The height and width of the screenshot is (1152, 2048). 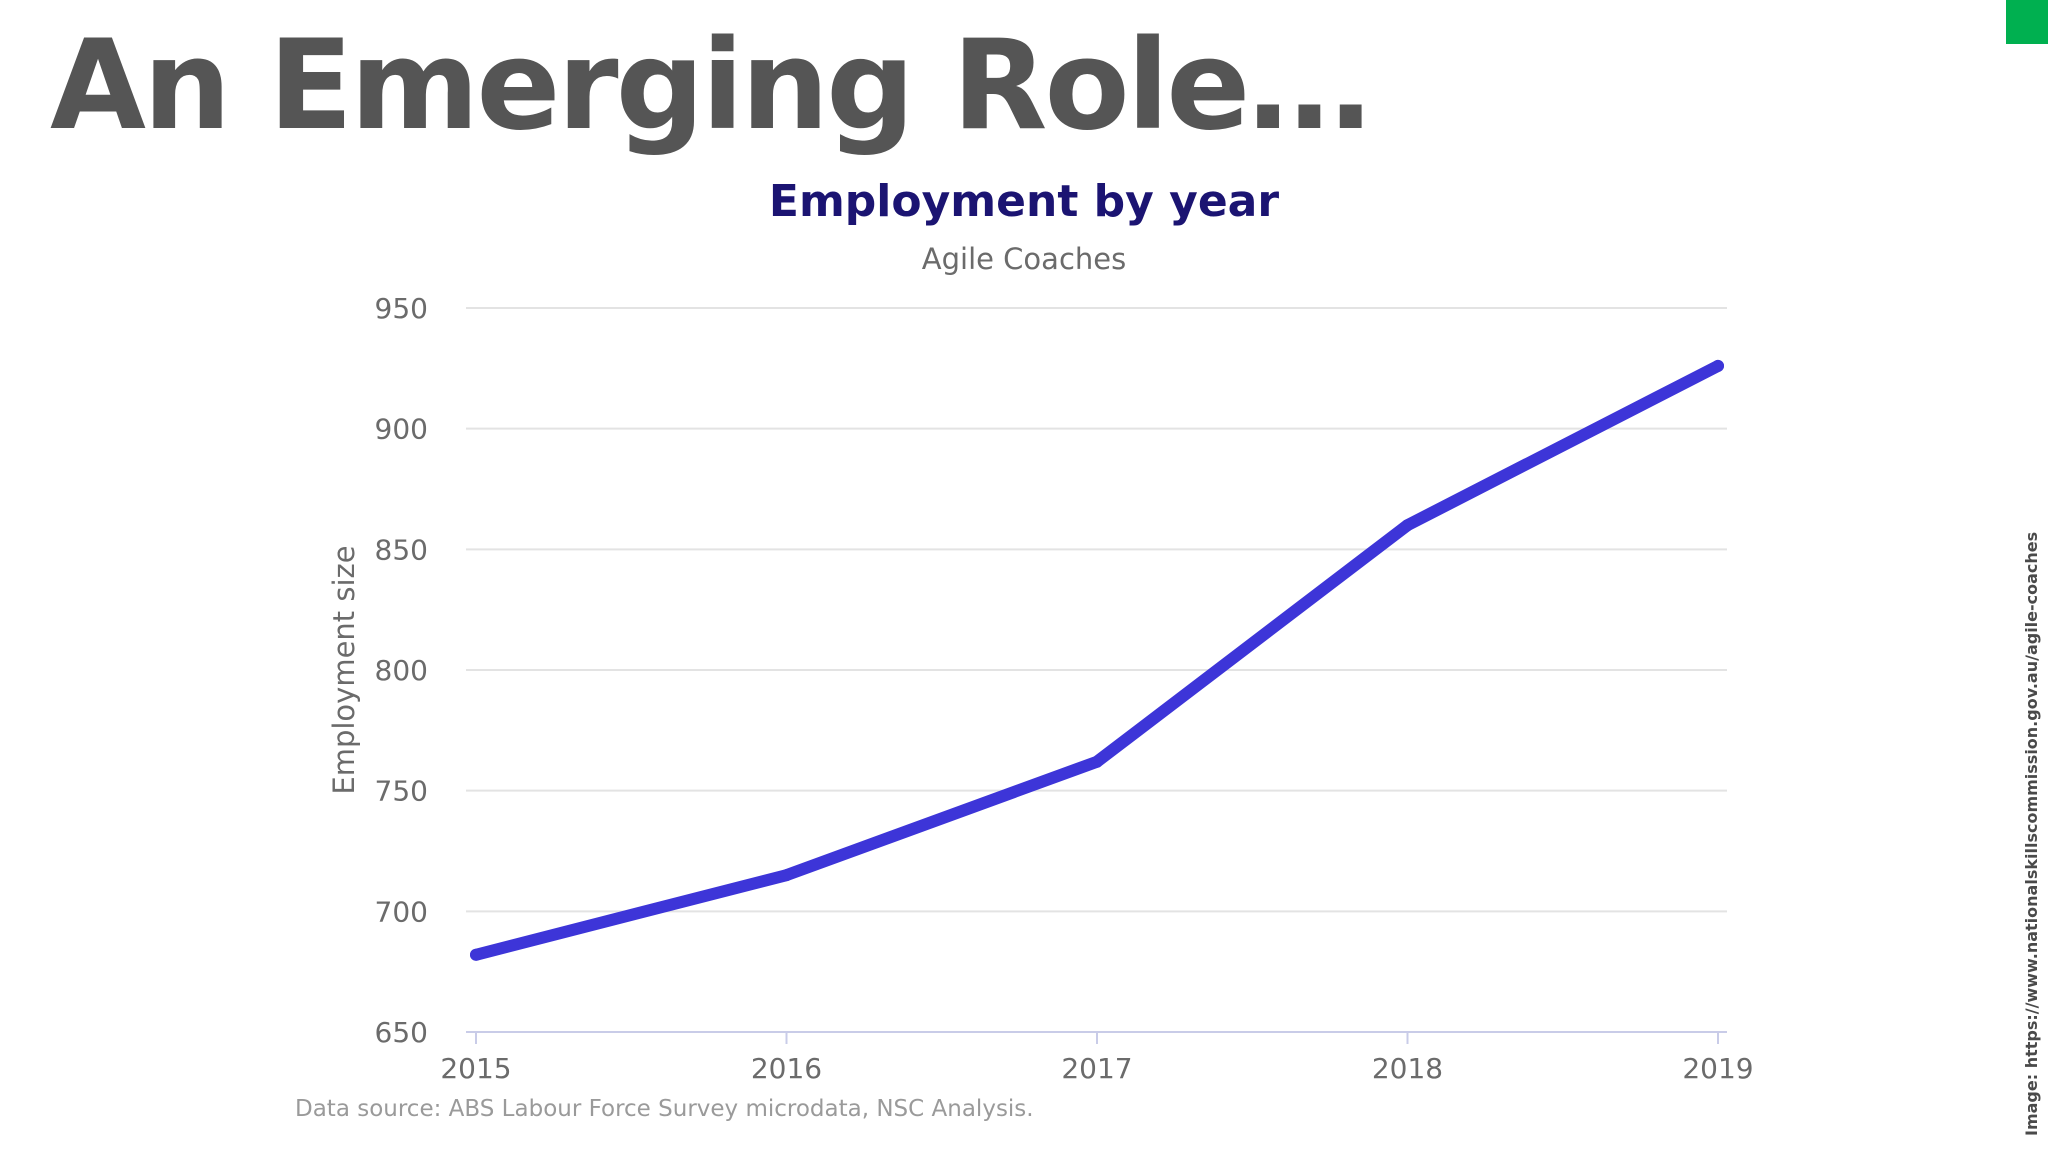 What do you see at coordinates (401, 670) in the screenshot?
I see `y-tick-label: 800` at bounding box center [401, 670].